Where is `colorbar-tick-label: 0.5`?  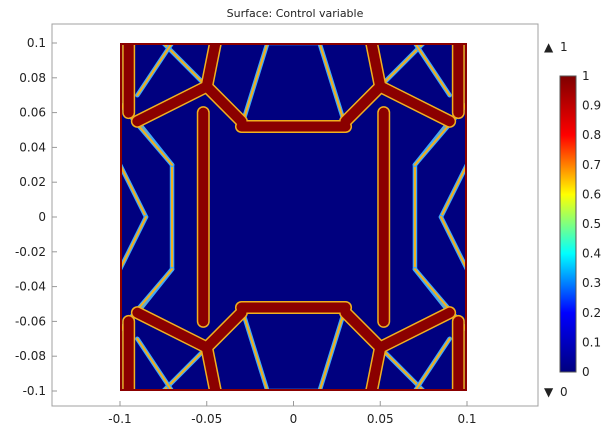 colorbar-tick-label: 0.5 is located at coordinates (591, 224).